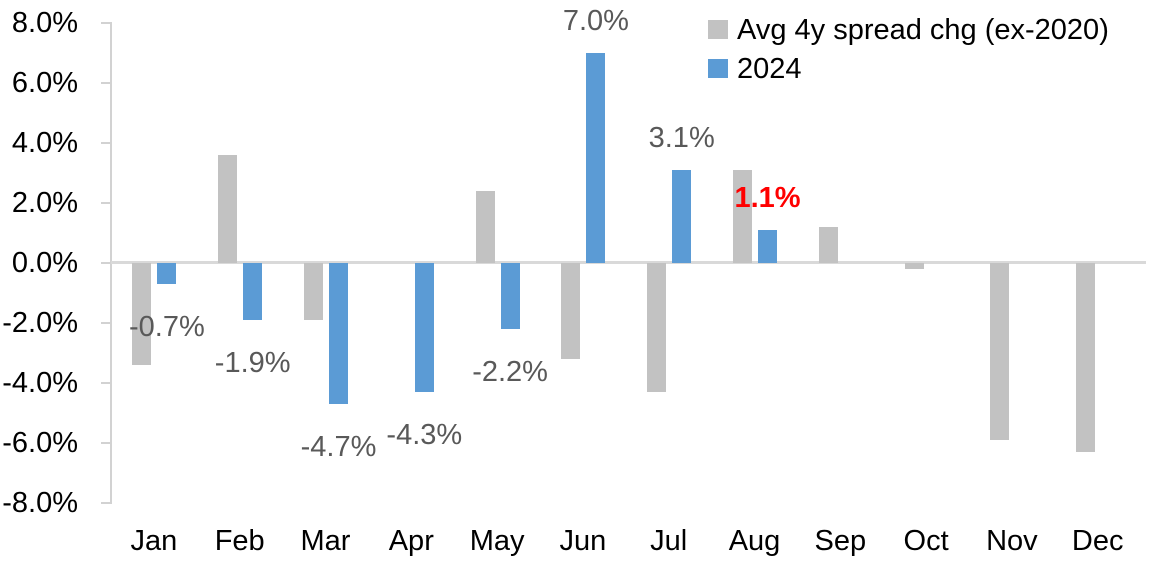 This screenshot has width=1152, height=570. What do you see at coordinates (44, 82) in the screenshot?
I see `y-tick-label: 6.0%` at bounding box center [44, 82].